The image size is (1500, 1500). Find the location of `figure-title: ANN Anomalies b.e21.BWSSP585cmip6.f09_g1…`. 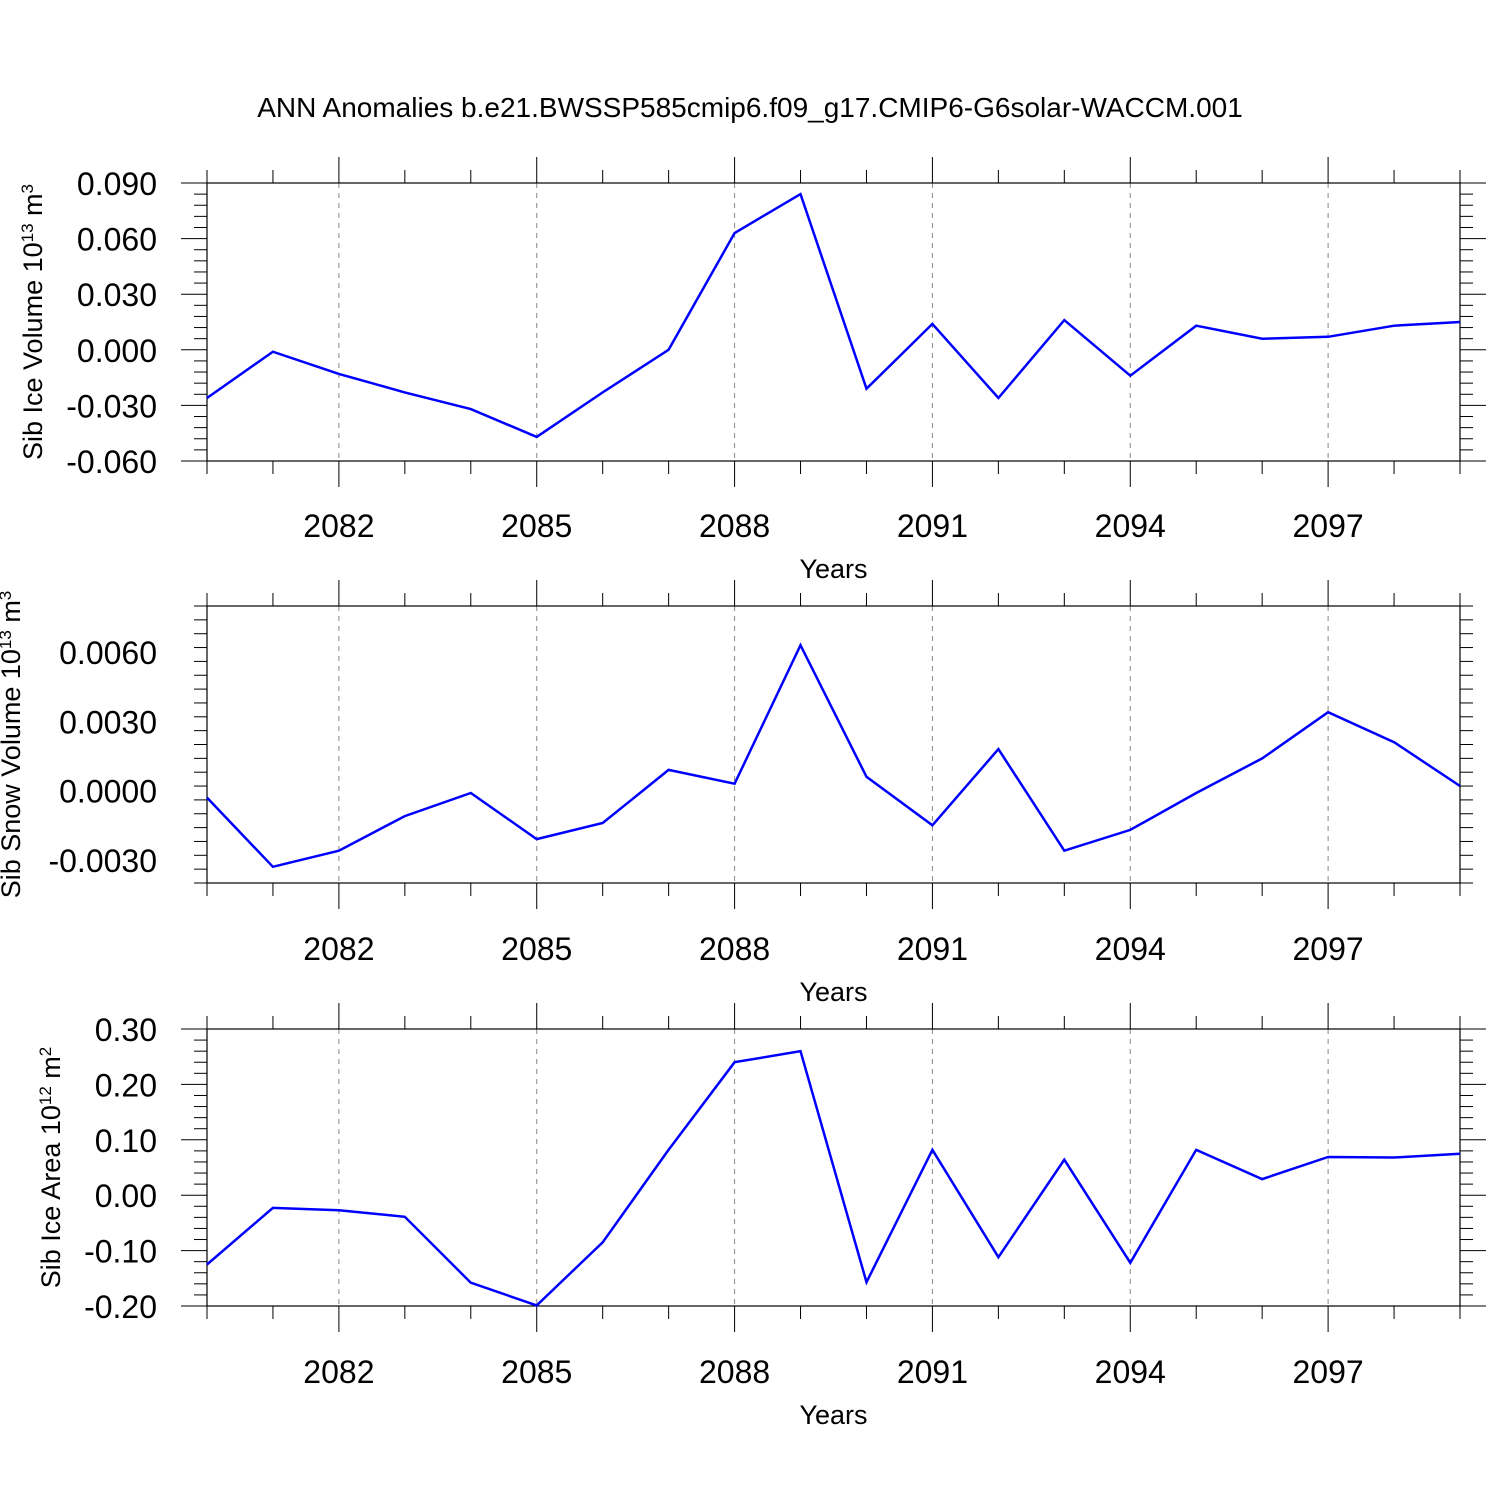

figure-title: ANN Anomalies b.e21.BWSSP585cmip6.f09_g1… is located at coordinates (750, 107).